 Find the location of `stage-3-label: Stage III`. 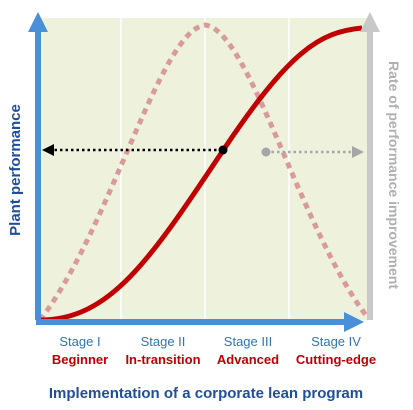

stage-3-label: Stage III is located at coordinates (248, 341).